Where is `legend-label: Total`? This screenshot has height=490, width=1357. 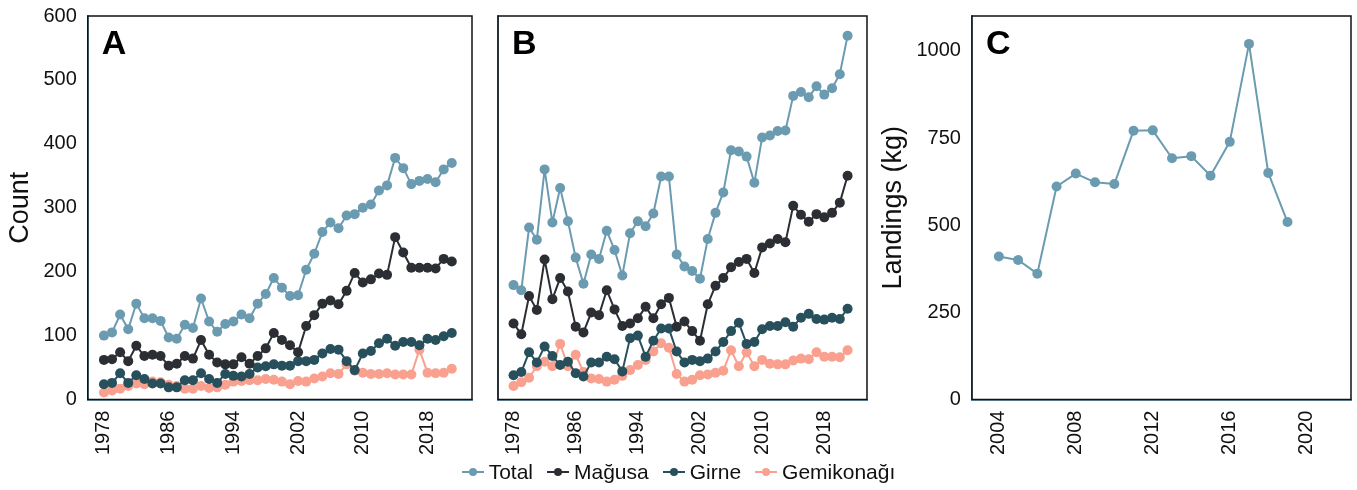 legend-label: Total is located at coordinates (511, 472).